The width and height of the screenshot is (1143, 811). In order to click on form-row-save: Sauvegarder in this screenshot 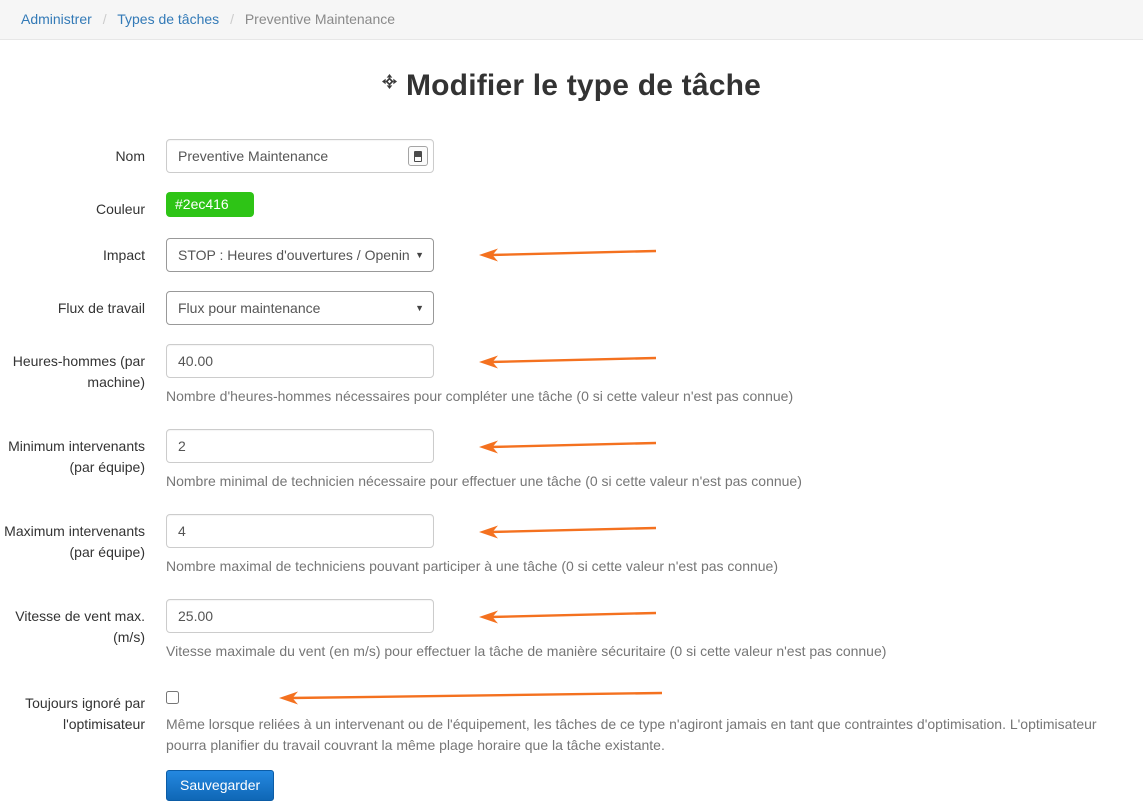, I will do `click(571, 786)`.